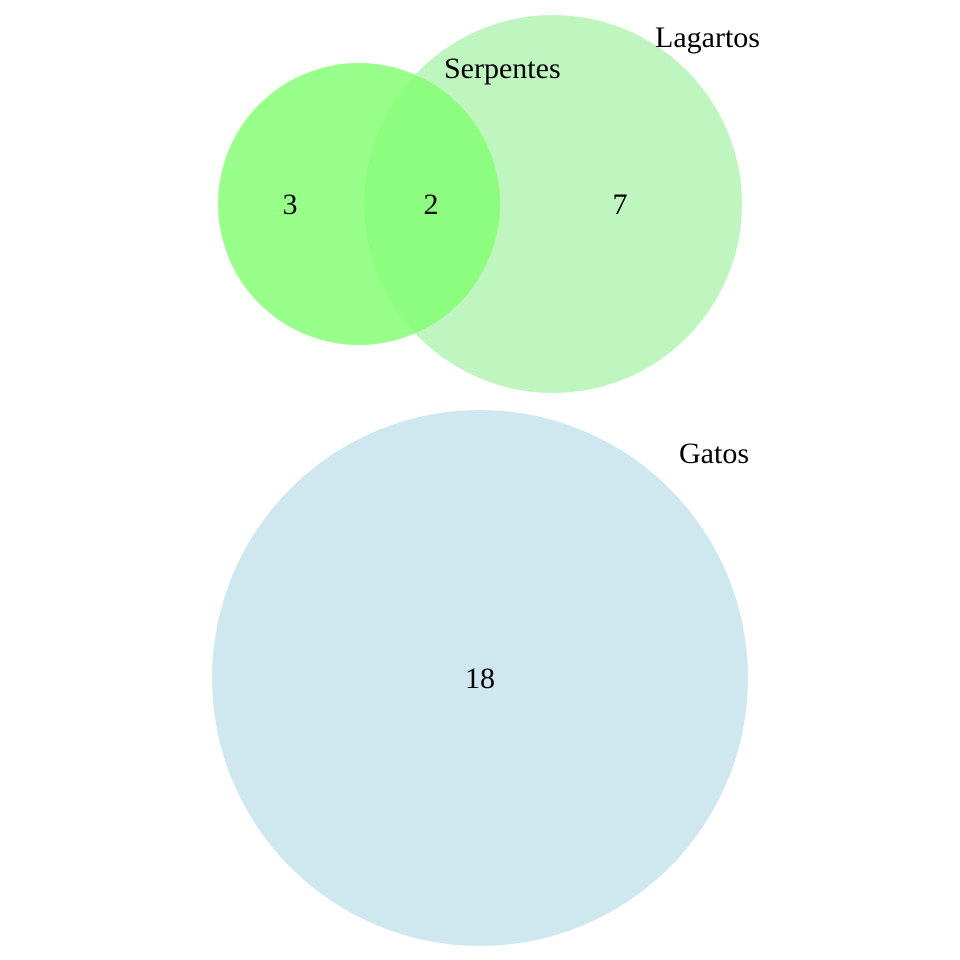 Image resolution: width=960 pixels, height=960 pixels. Describe the element at coordinates (359, 204) in the screenshot. I see `set-circle-serpentes` at that location.